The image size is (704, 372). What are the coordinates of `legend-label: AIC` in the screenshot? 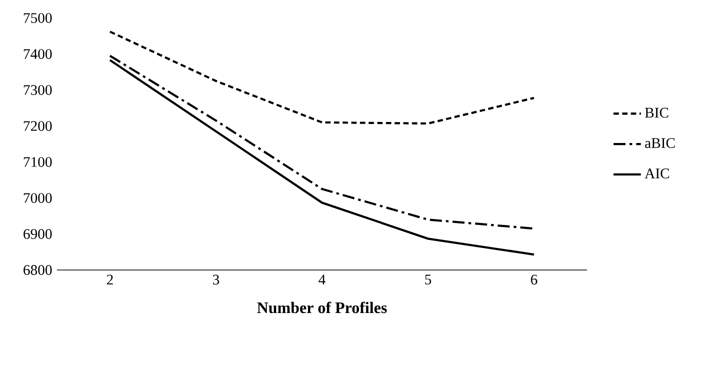 It's located at (657, 173).